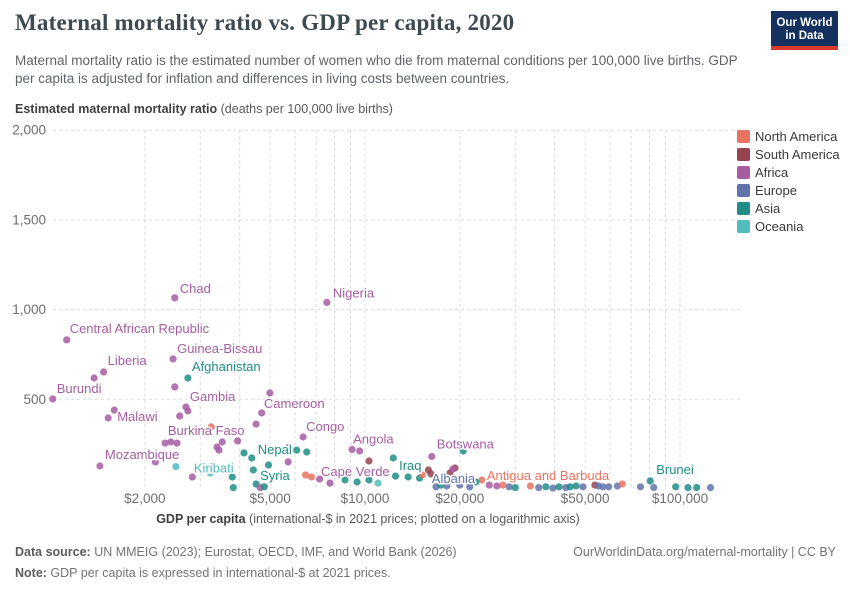 The width and height of the screenshot is (850, 600). Describe the element at coordinates (650, 481) in the screenshot. I see `data-point-brunei` at that location.